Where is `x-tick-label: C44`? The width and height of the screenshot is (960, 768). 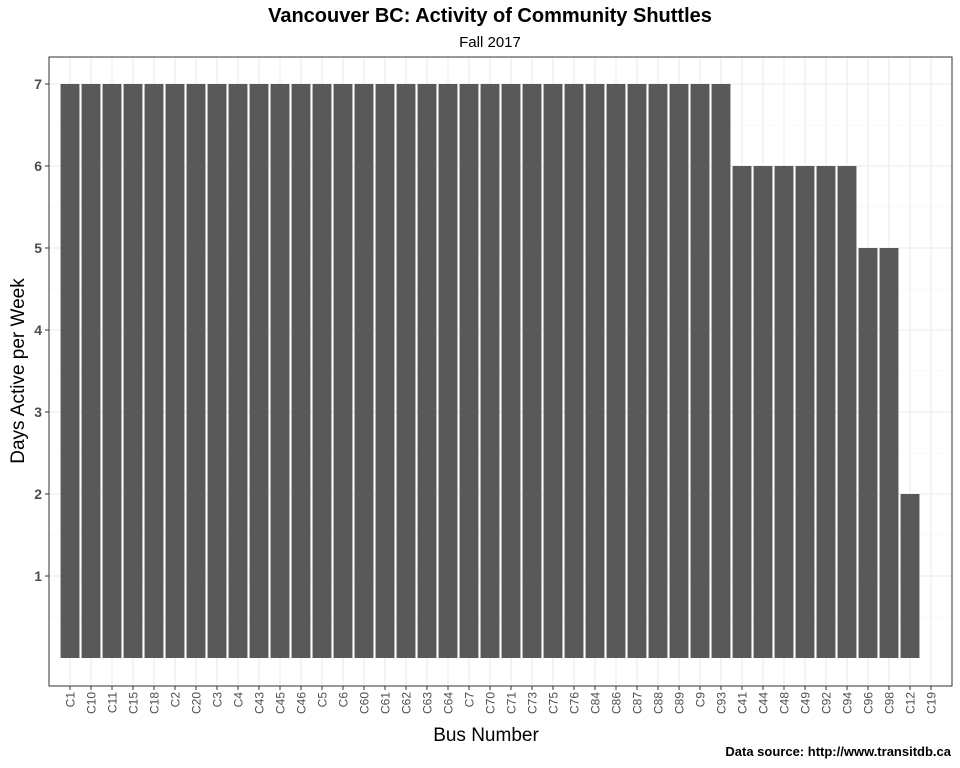
x-tick-label: C44 is located at coordinates (764, 703).